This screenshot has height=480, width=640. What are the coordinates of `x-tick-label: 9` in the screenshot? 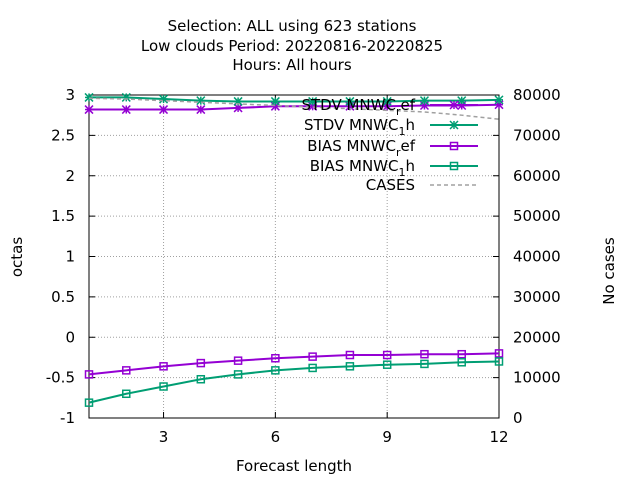 It's located at (387, 437).